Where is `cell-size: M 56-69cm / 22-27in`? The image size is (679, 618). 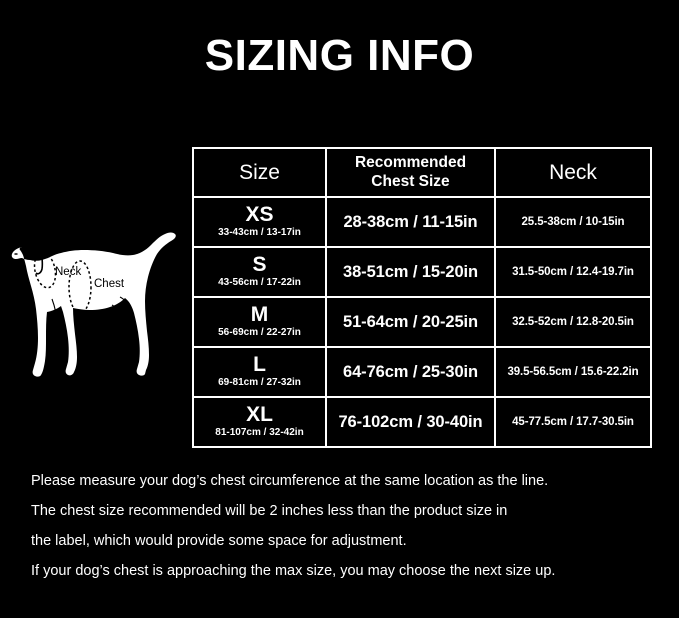
cell-size: M 56-69cm / 22-27in is located at coordinates (259, 322).